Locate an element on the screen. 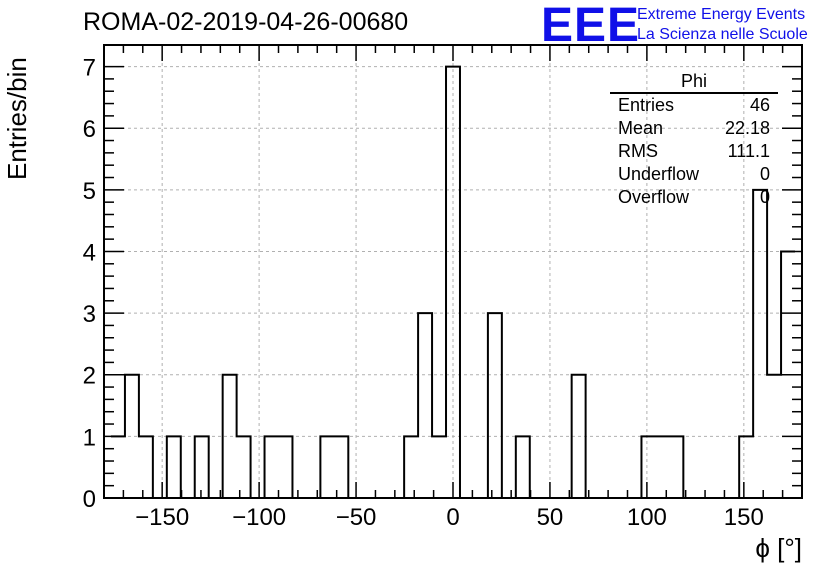  logo-tagline-1: Extreme Energy Events is located at coordinates (721, 14).